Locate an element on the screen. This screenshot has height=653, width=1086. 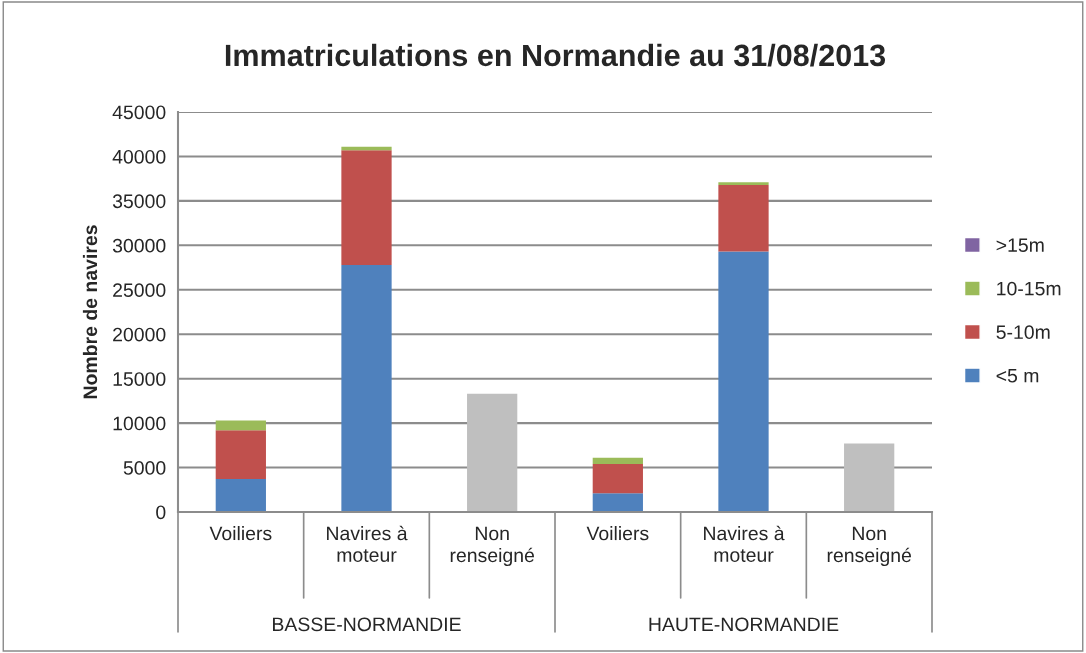
y-tick-label: 0 is located at coordinates (161, 512).